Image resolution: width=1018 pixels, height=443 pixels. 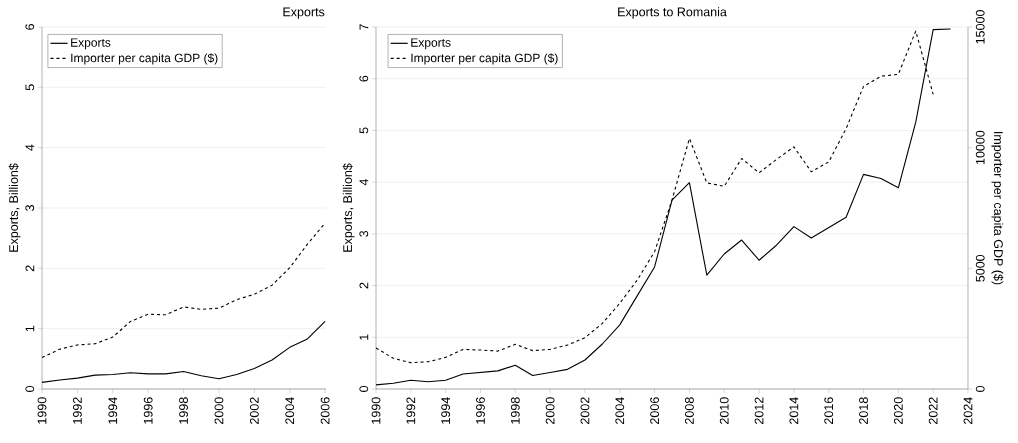 What do you see at coordinates (364, 27) in the screenshot?
I see `y-tick-label: 7` at bounding box center [364, 27].